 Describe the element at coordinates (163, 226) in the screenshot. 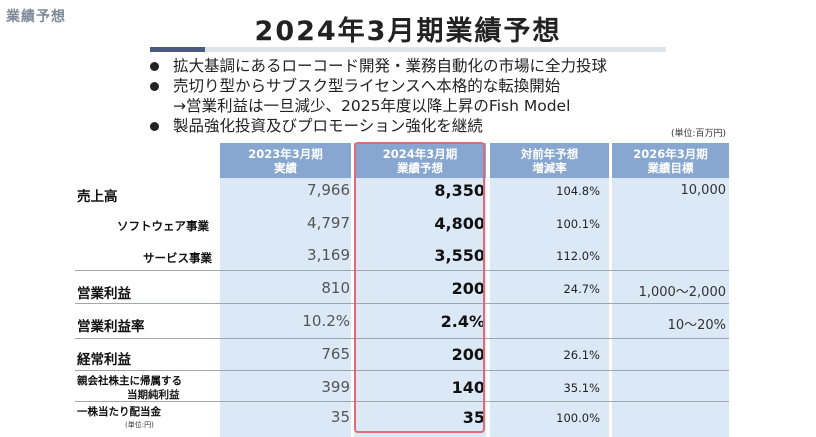

I see `row-label: ソフトウェア事業` at that location.